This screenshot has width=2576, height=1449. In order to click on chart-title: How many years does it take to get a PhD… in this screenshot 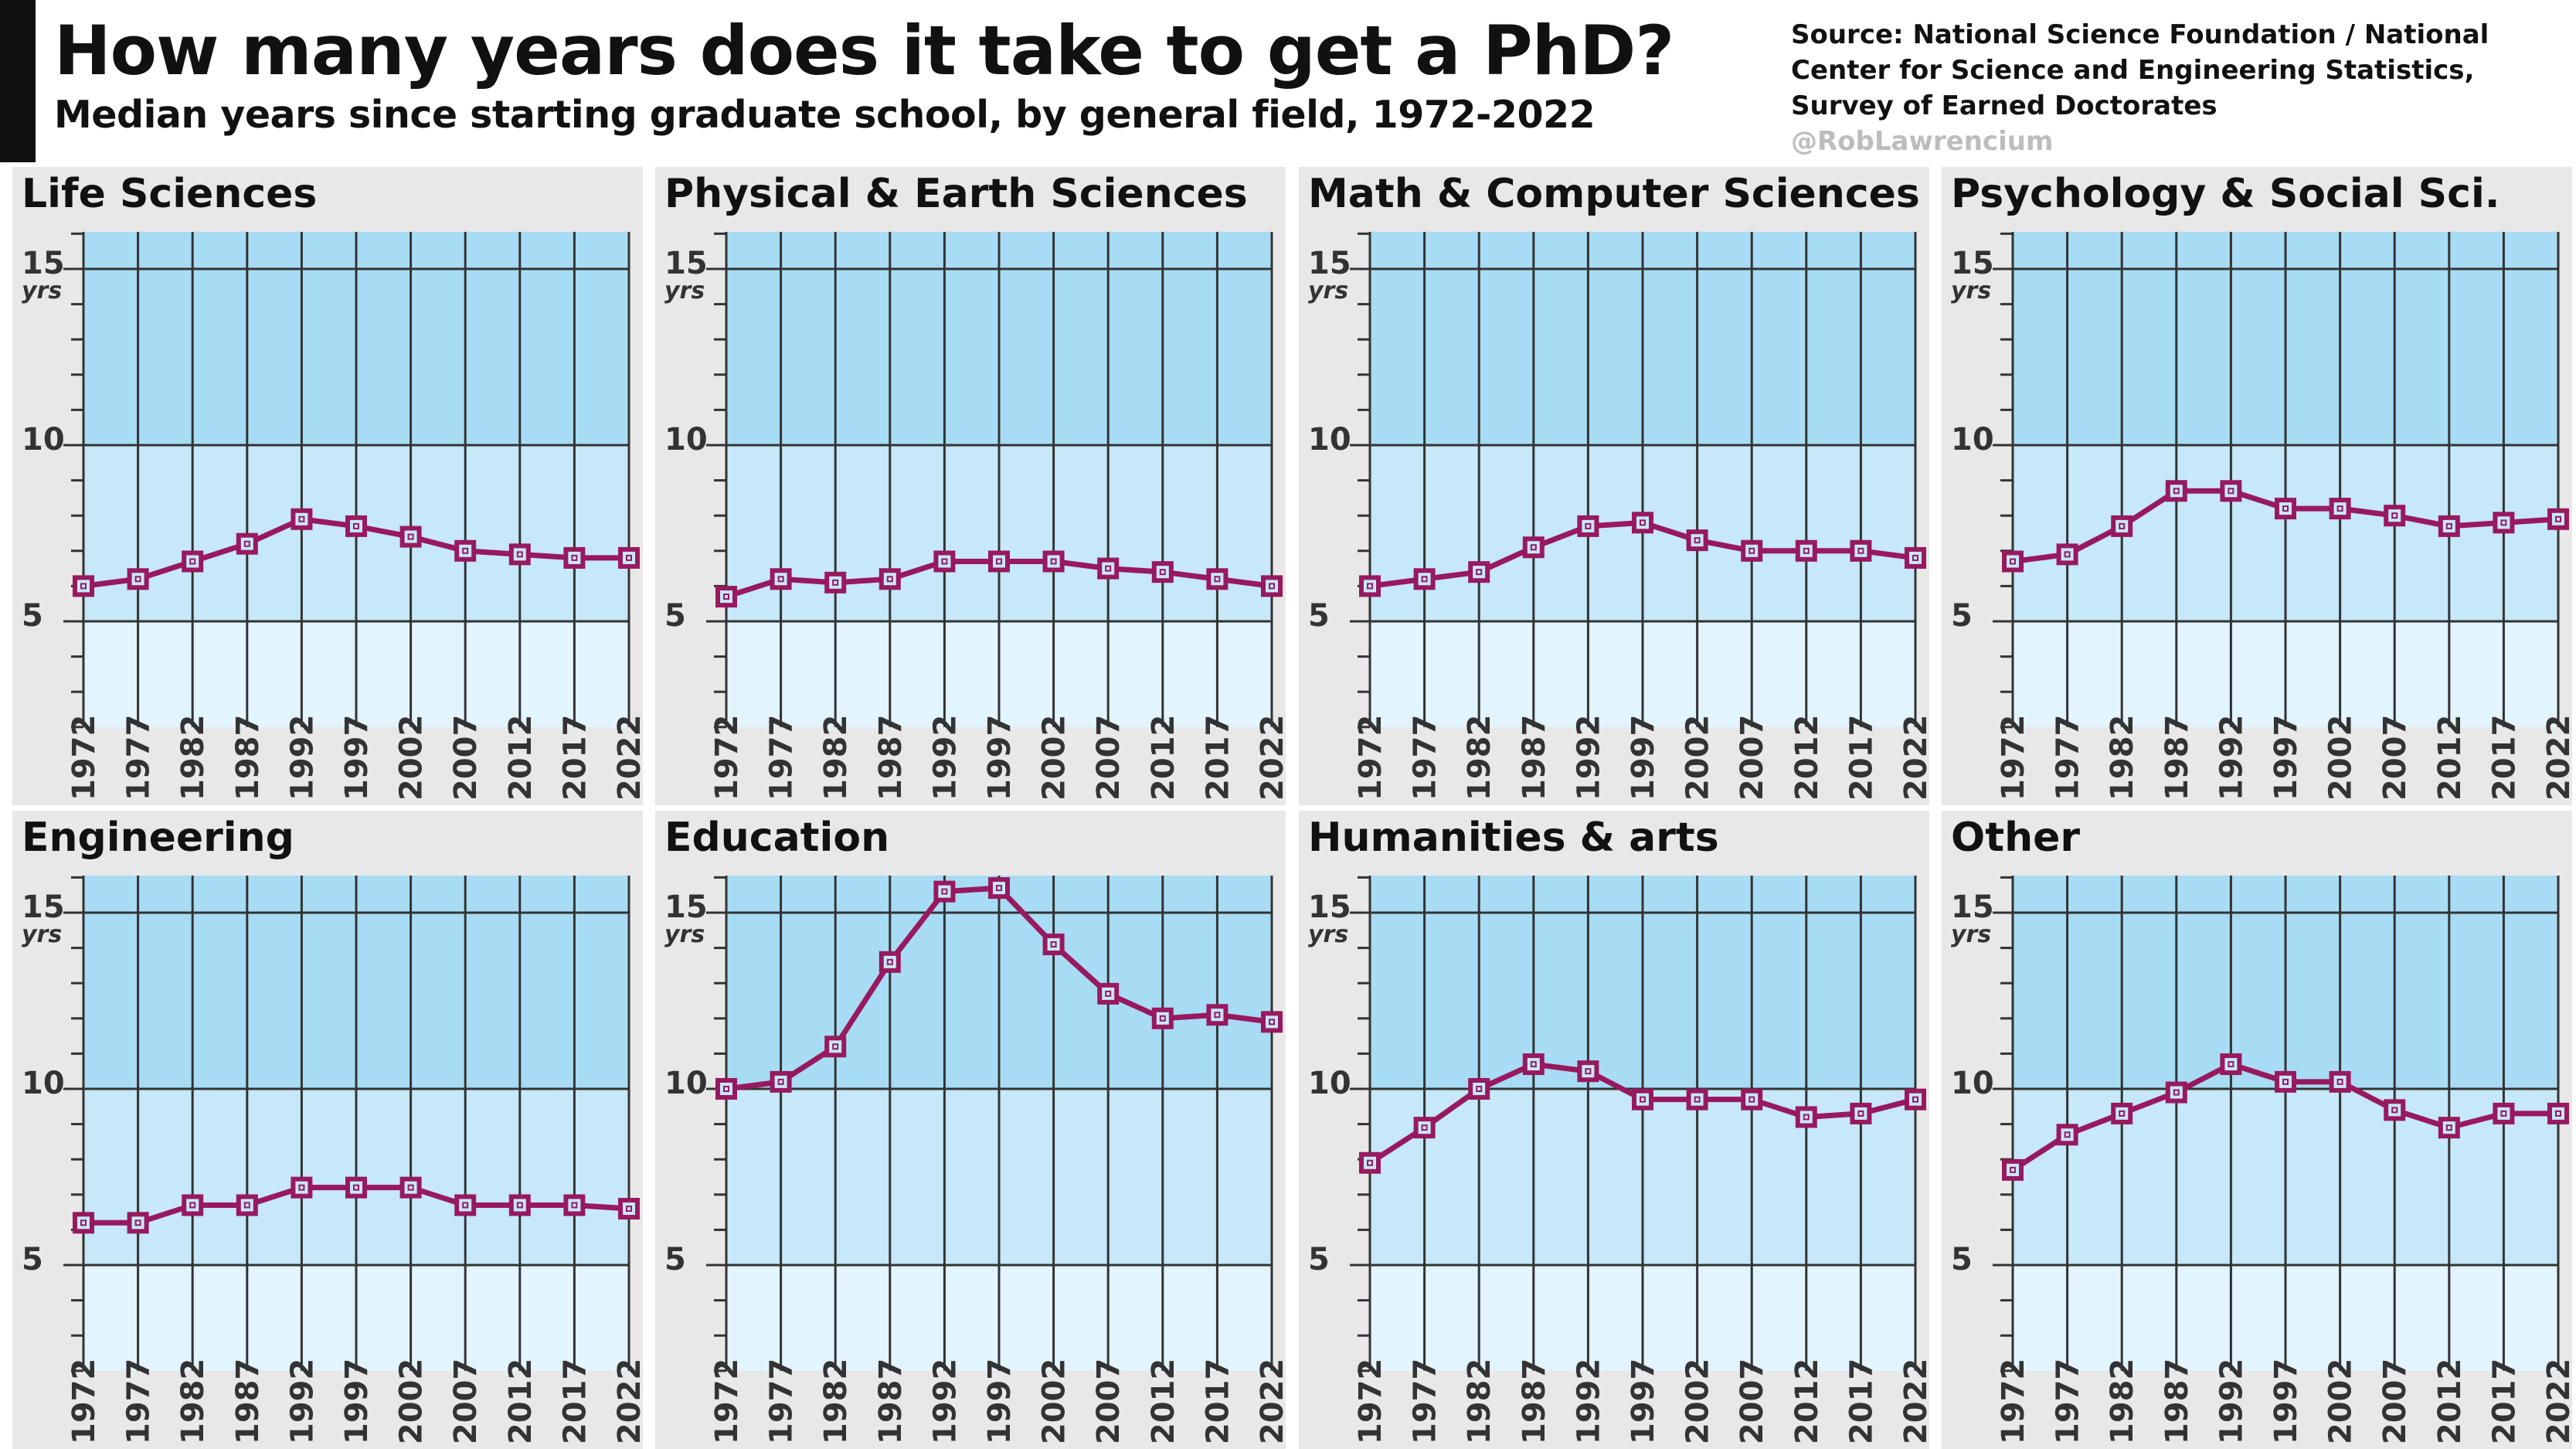, I will do `click(864, 50)`.